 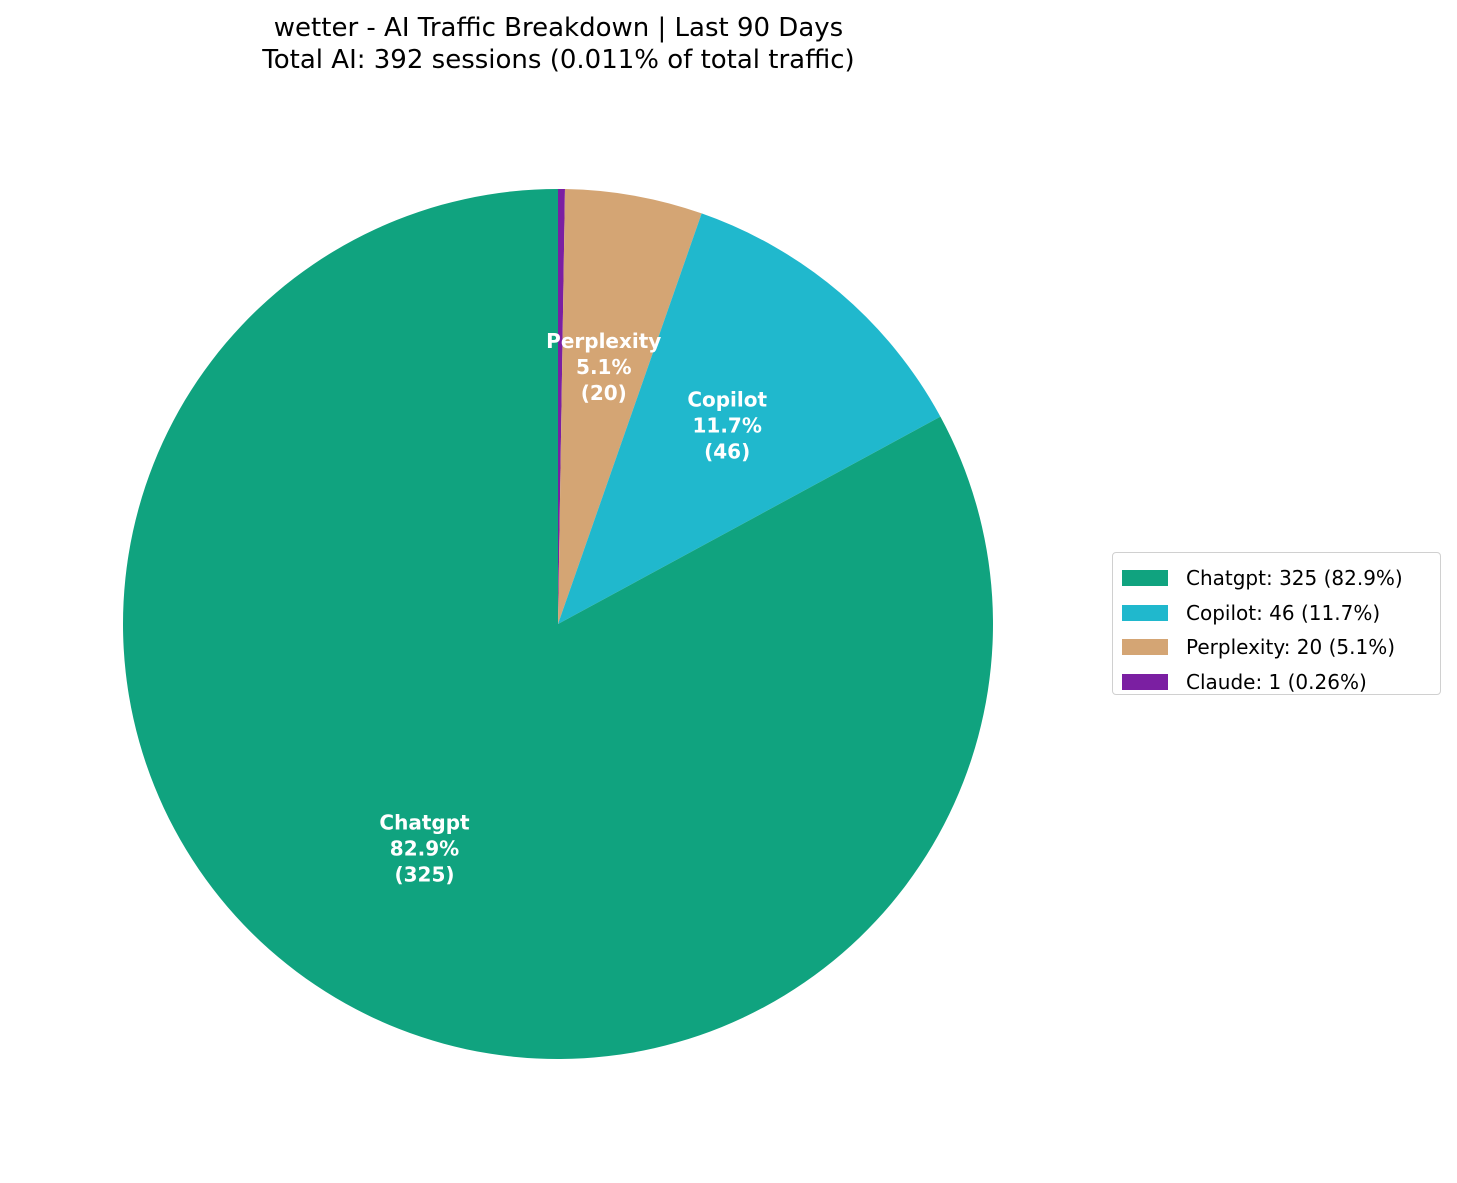 I want to click on legend-label: Chatgpt: 325 (82.9%), so click(x=1294, y=578).